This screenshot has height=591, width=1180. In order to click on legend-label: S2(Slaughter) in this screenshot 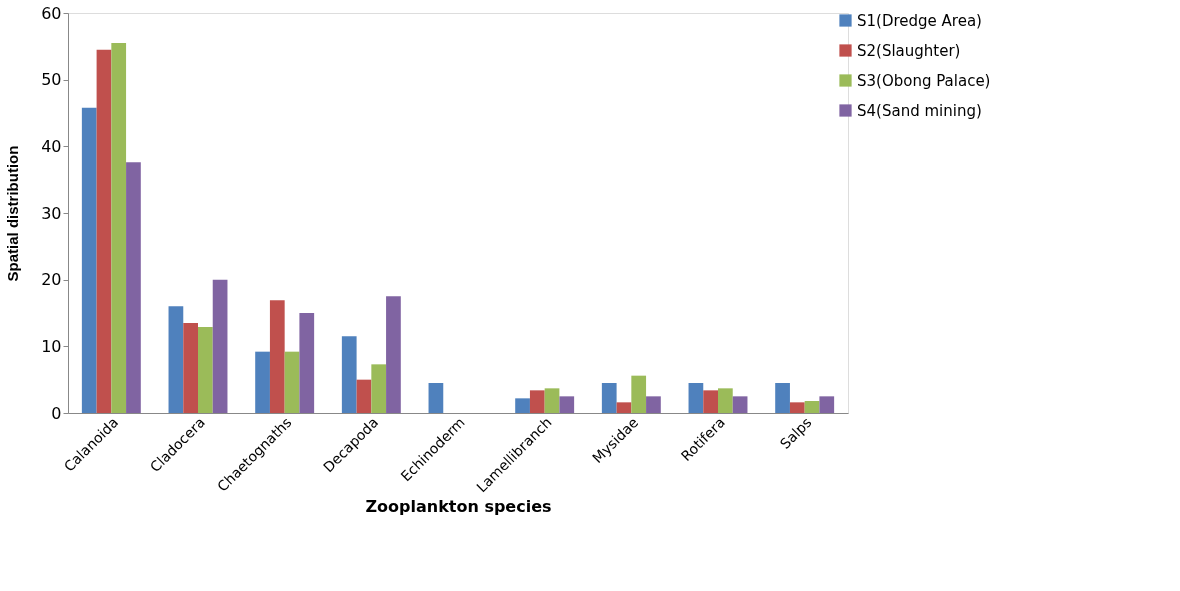, I will do `click(909, 50)`.